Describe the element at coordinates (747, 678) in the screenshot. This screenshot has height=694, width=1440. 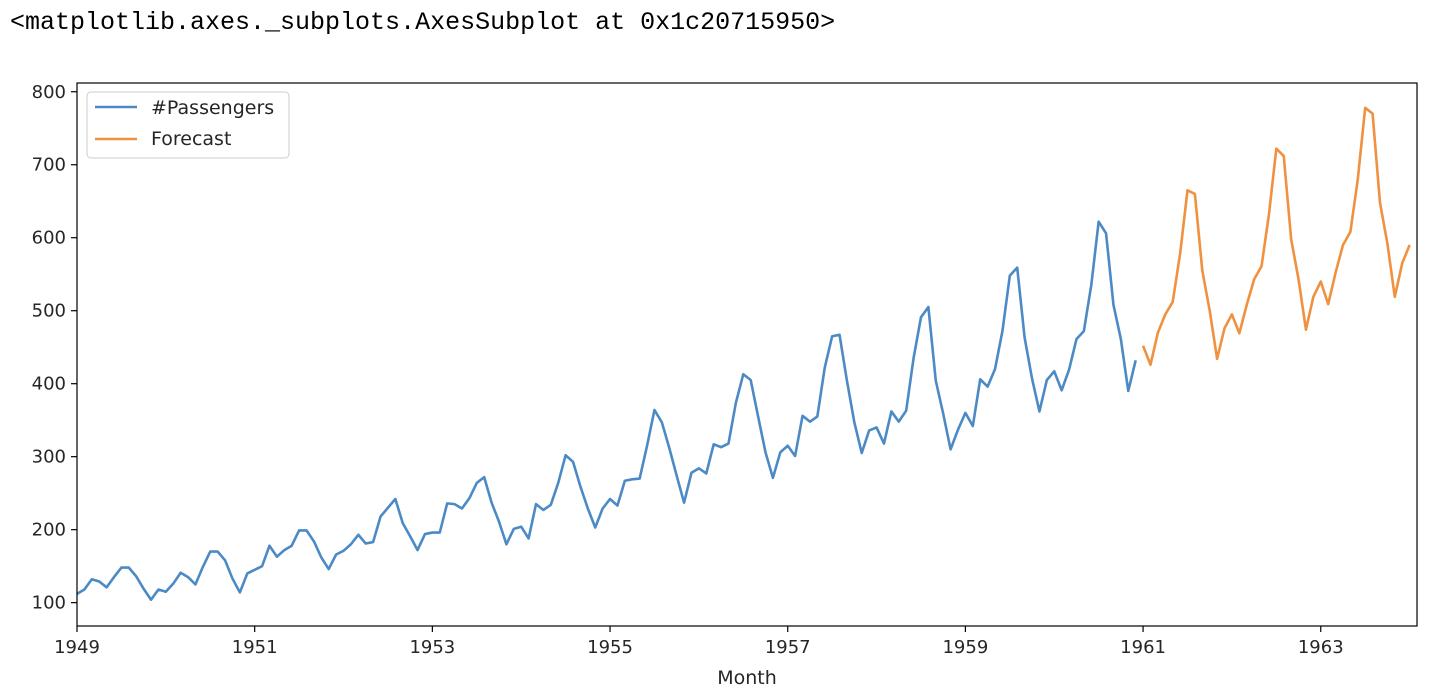
I see `x-axis-label: Month` at that location.